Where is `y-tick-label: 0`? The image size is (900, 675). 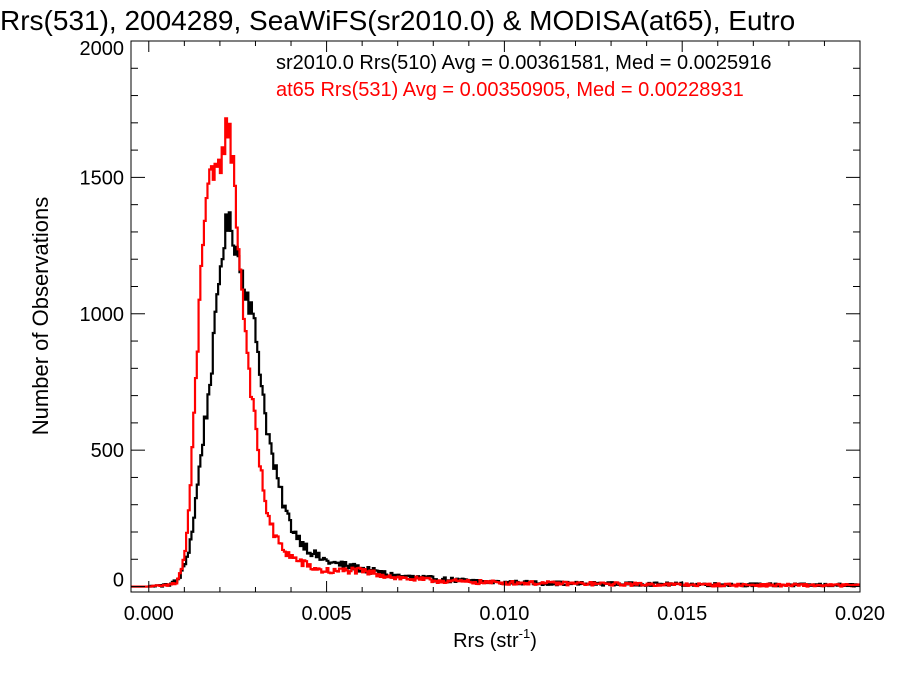 y-tick-label: 0 is located at coordinates (118, 581).